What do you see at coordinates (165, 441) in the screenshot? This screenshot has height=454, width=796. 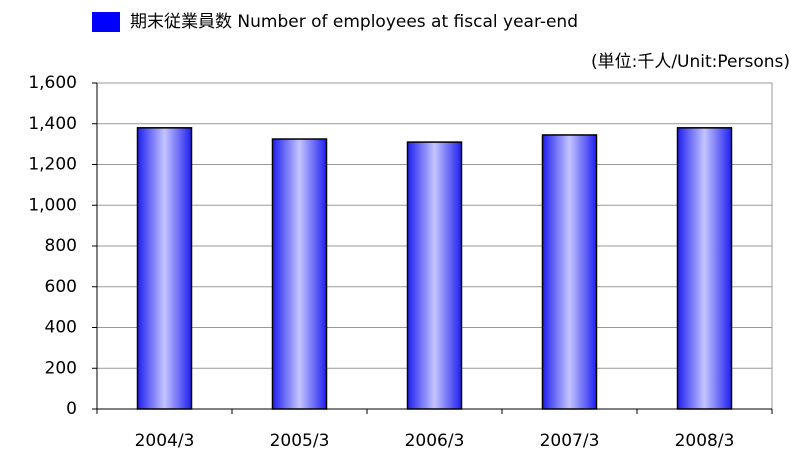 I see `x-tick-label: 2004/3` at bounding box center [165, 441].